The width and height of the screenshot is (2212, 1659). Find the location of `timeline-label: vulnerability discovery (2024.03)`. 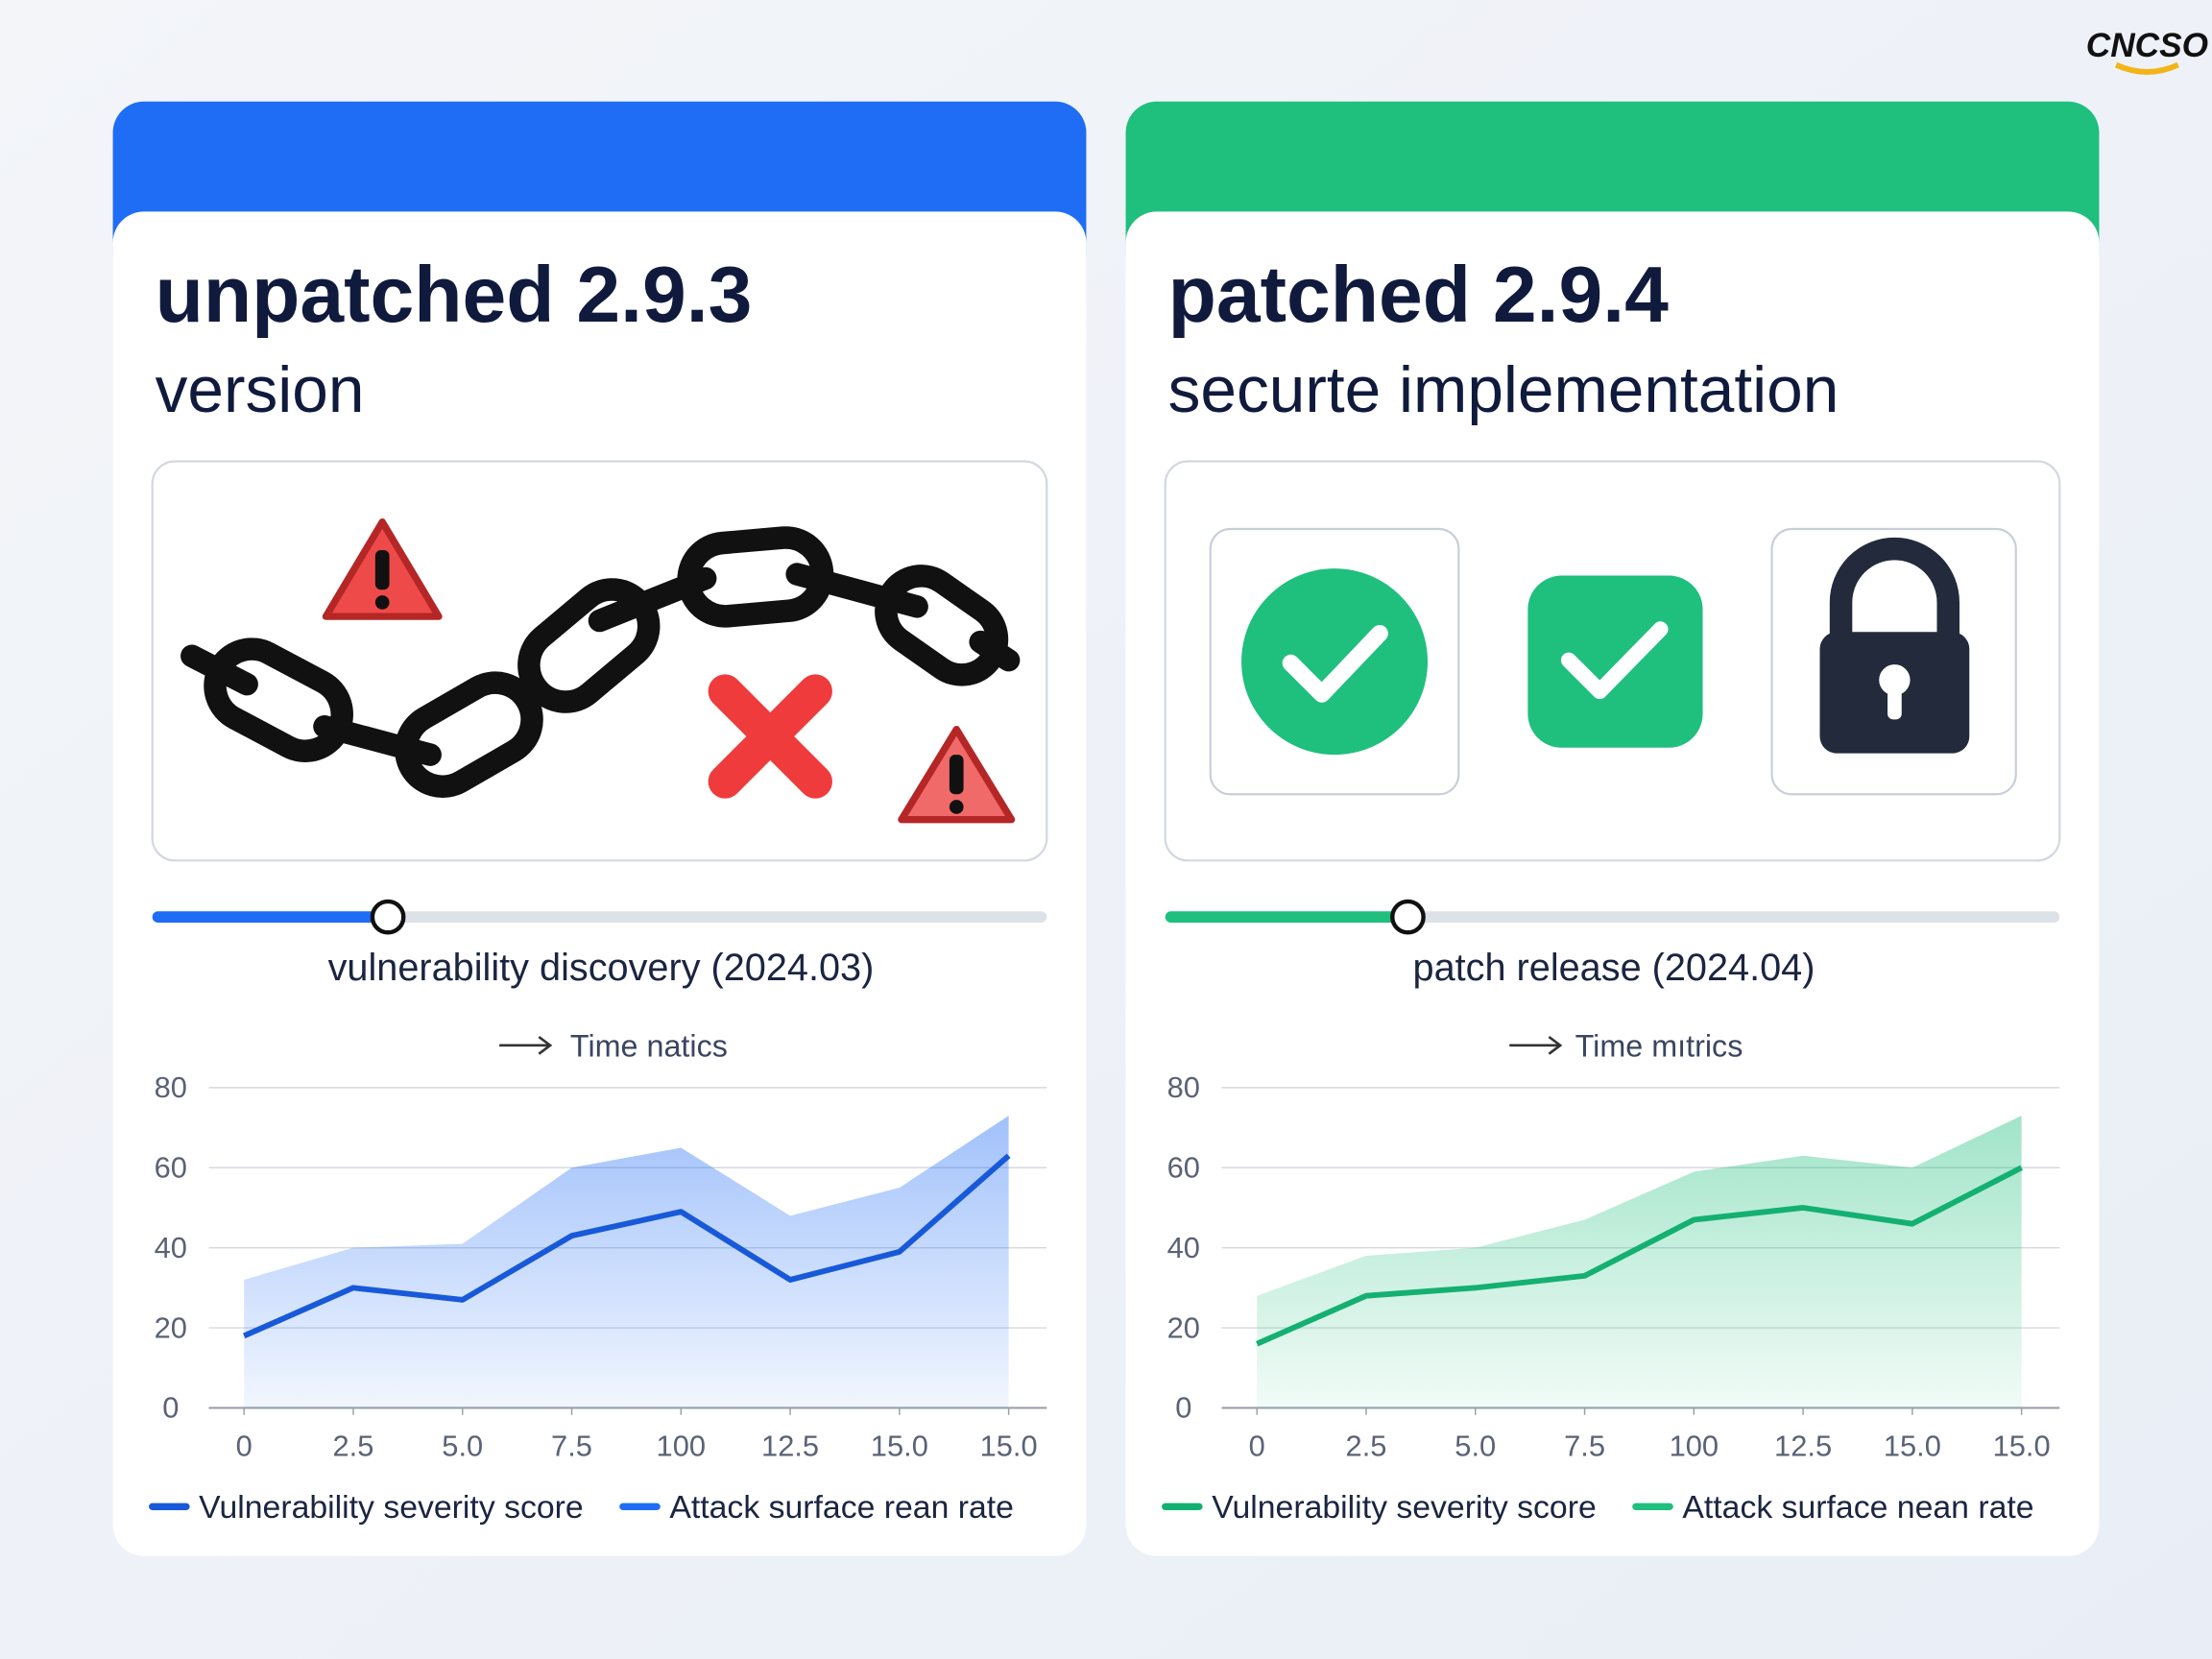

timeline-label: vulnerability discovery (2024.03) is located at coordinates (602, 968).